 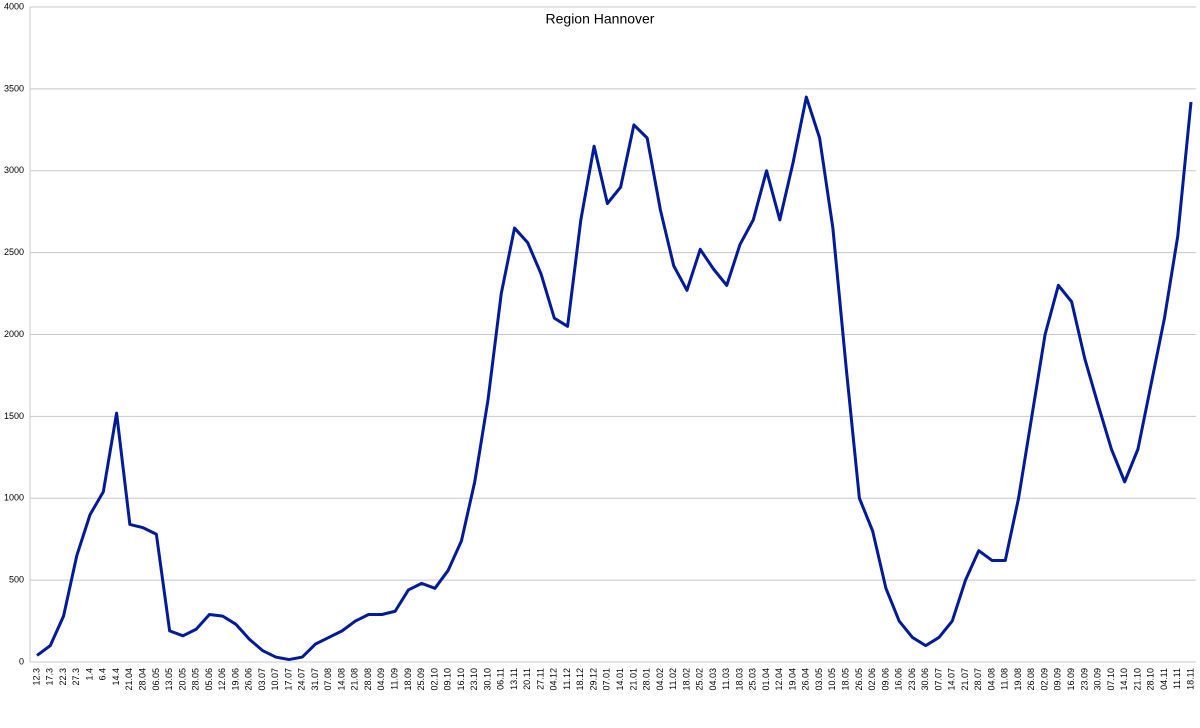 I want to click on x-tick-label: 18.09, so click(x=408, y=679).